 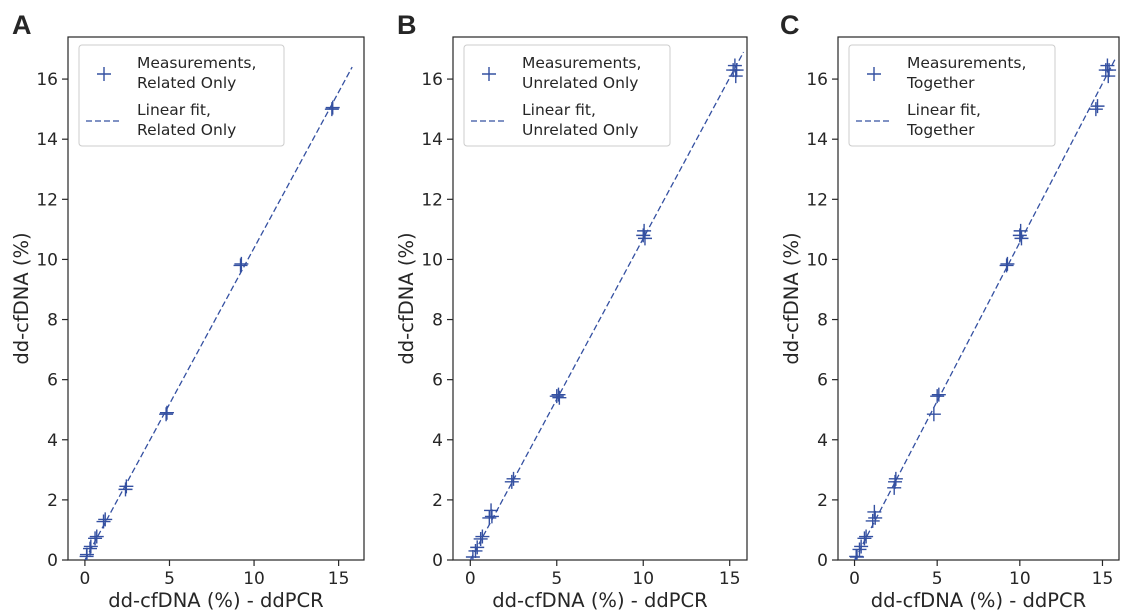 I want to click on legend-label: Linear fit, Related Only, so click(x=186, y=120).